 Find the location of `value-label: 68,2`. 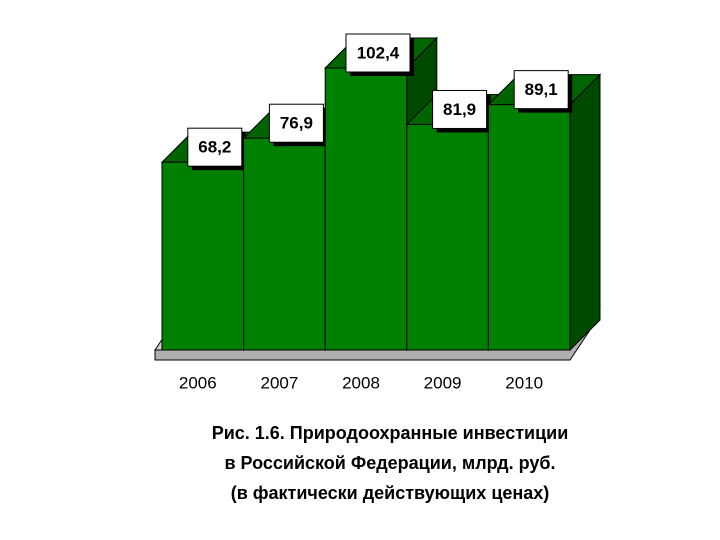

value-label: 68,2 is located at coordinates (214, 147).